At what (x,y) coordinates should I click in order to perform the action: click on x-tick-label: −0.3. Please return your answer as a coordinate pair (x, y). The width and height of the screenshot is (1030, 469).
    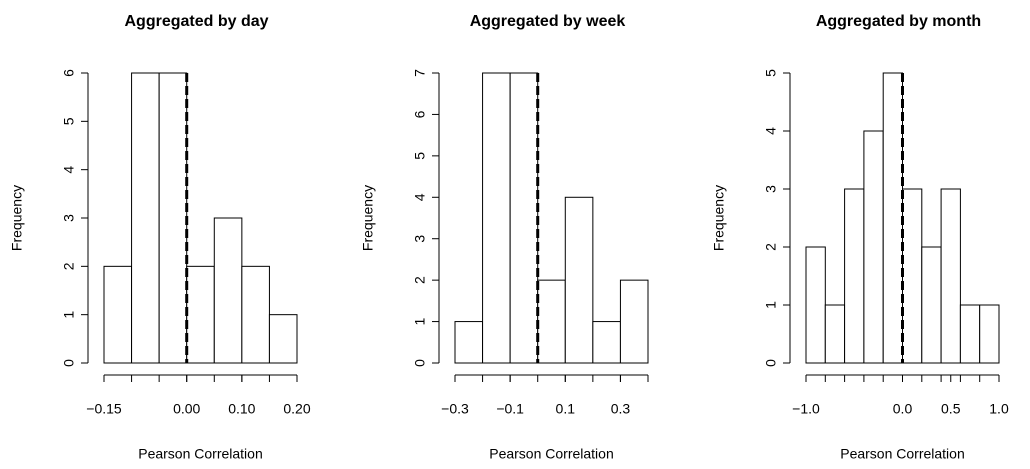
    Looking at the image, I should click on (455, 409).